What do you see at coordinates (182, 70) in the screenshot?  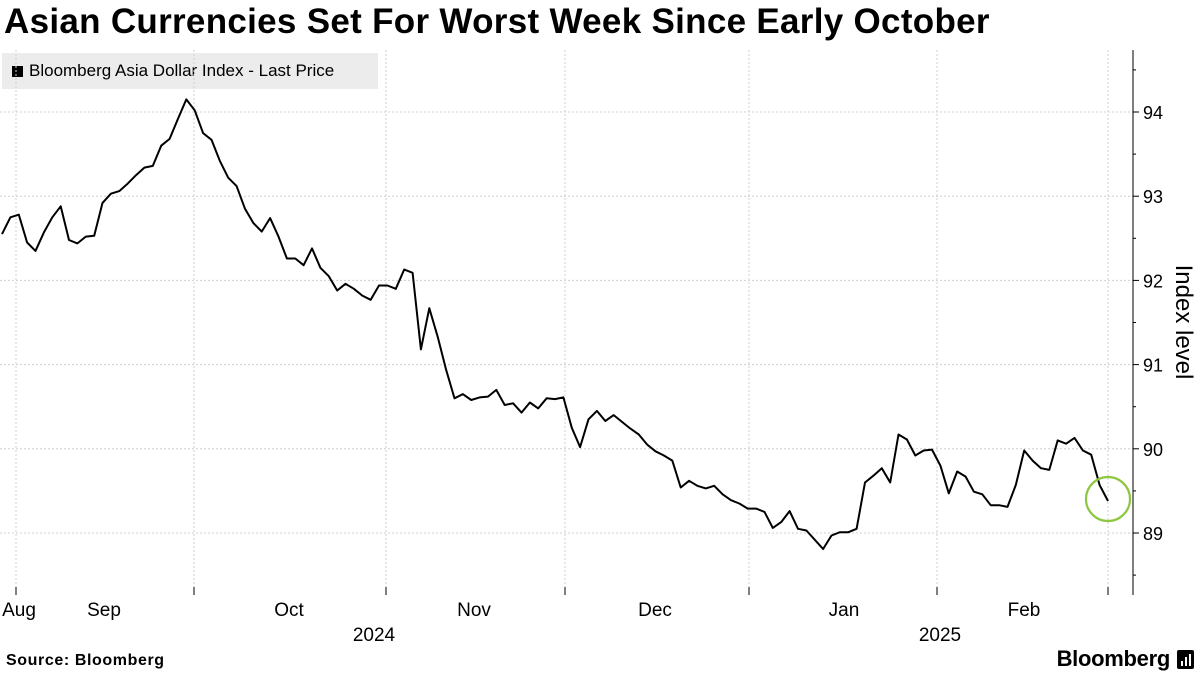 I see `legend-label: Bloomberg Asia Dollar Index - Last Price` at bounding box center [182, 70].